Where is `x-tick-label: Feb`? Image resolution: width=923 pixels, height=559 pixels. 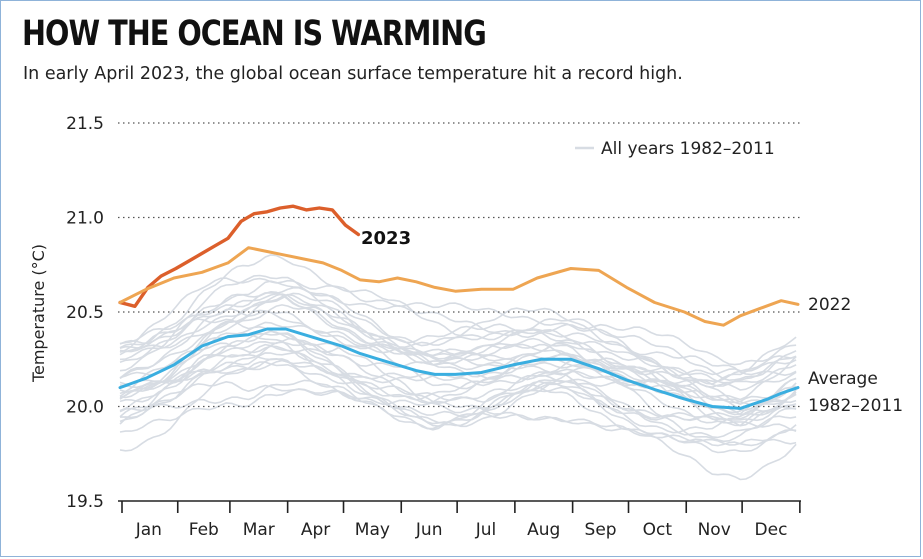
x-tick-label: Feb is located at coordinates (204, 530).